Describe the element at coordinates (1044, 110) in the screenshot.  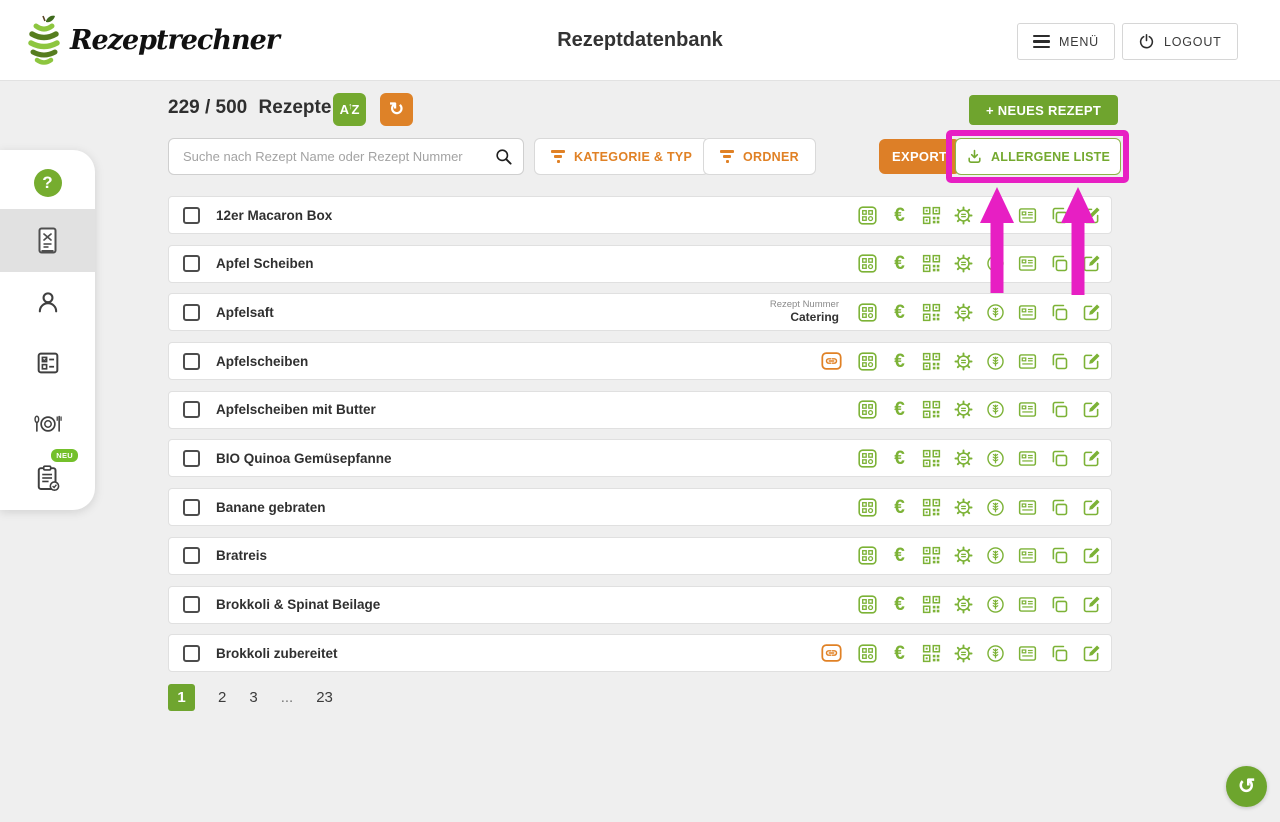
I see `new-recipe-button: + NEUES REZEPT` at that location.